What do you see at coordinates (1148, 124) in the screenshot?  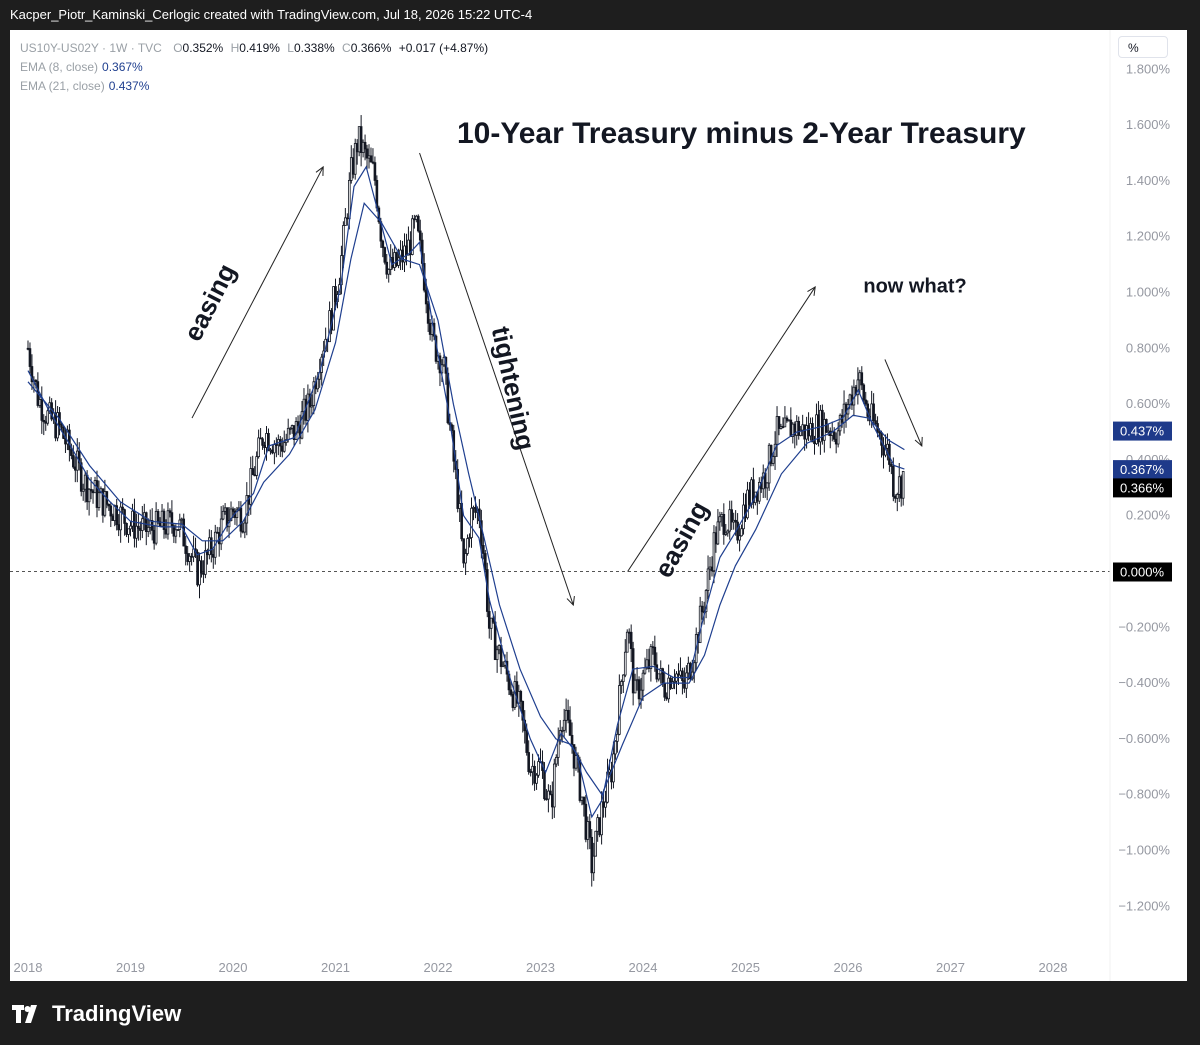 I see `y-tick-label: 1.600%` at bounding box center [1148, 124].